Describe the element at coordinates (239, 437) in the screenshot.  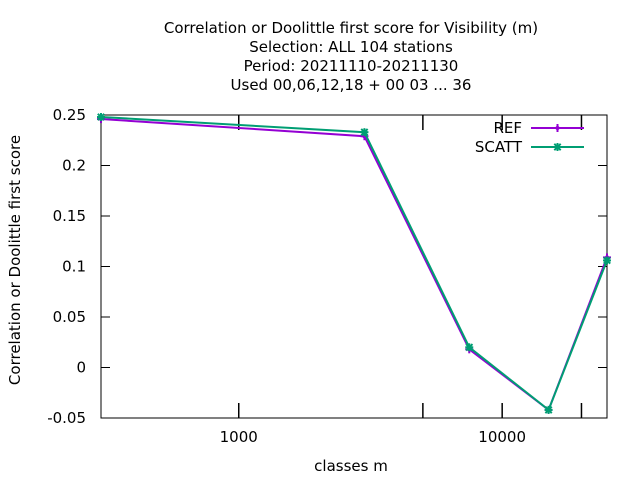
I see `x-tick-label: 1000` at that location.